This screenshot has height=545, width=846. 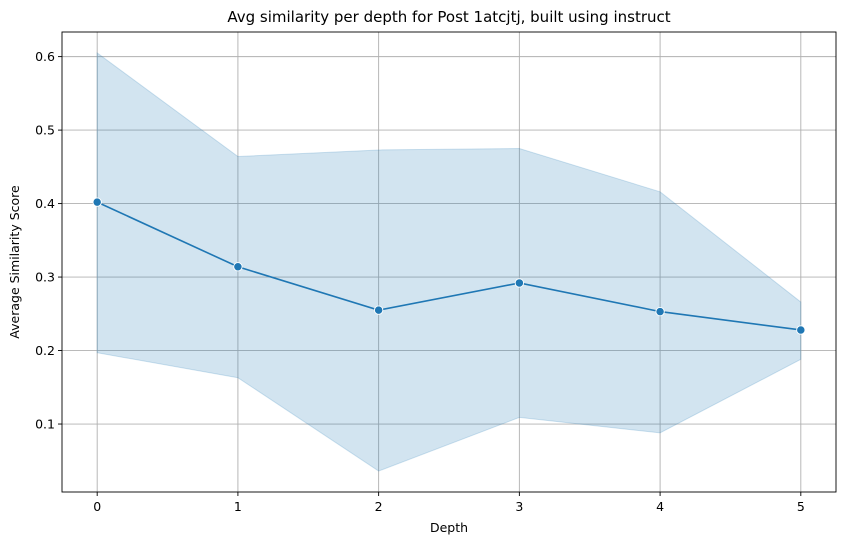 What do you see at coordinates (45, 424) in the screenshot?
I see `y-tick-label: 0.1` at bounding box center [45, 424].